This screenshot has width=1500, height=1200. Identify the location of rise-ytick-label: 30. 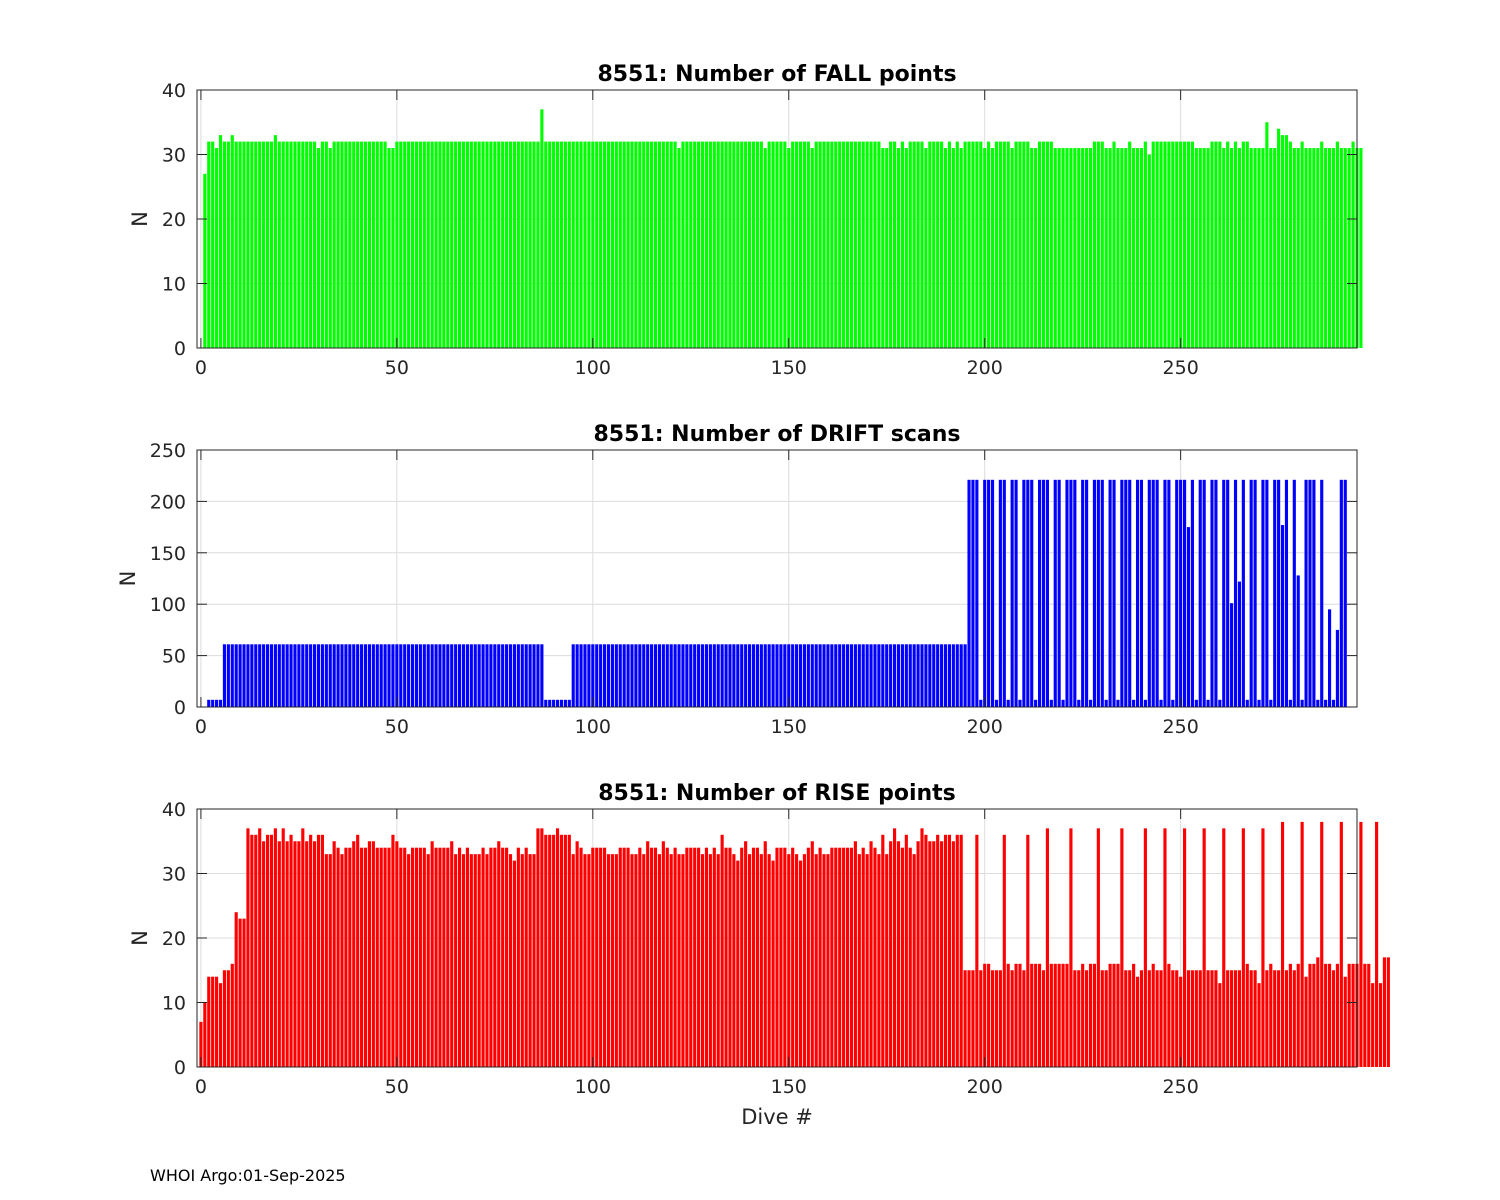
(174, 875).